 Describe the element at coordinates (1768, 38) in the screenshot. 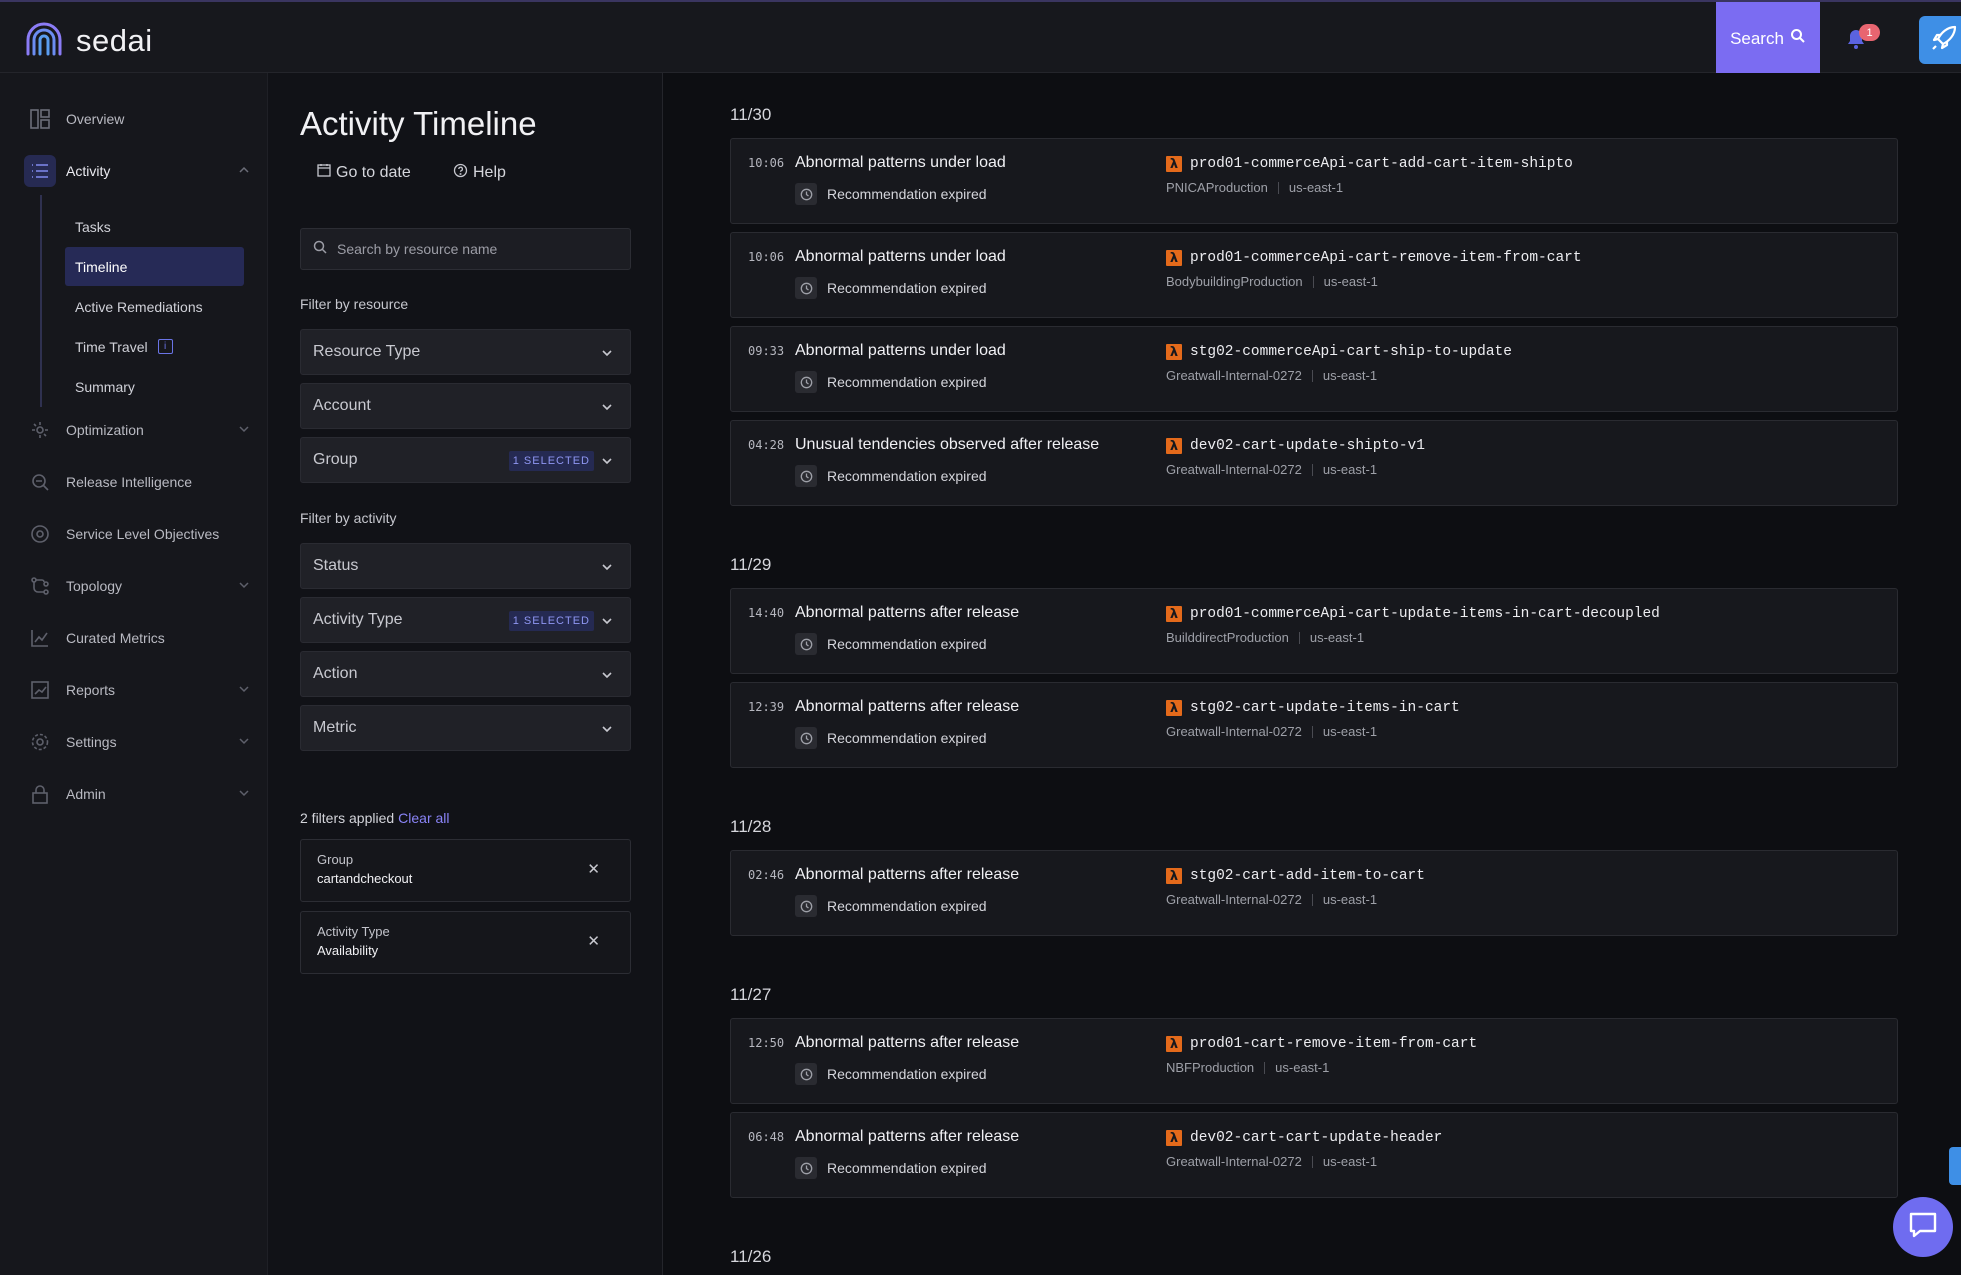

I see `search-button: Search` at that location.